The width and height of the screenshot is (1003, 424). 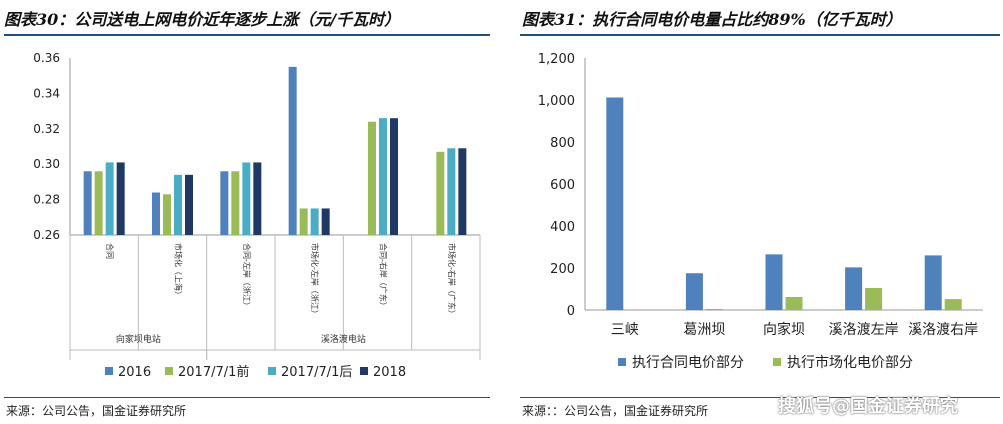 I want to click on y-tick-label: 400, so click(x=562, y=227).